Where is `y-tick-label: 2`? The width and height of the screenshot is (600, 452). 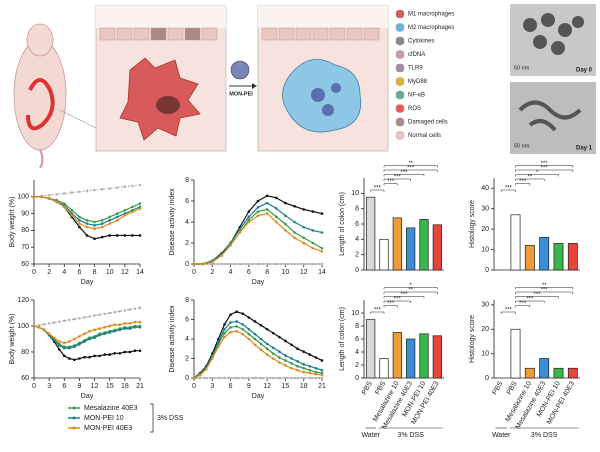 y-tick-label: 2 is located at coordinates (357, 365).